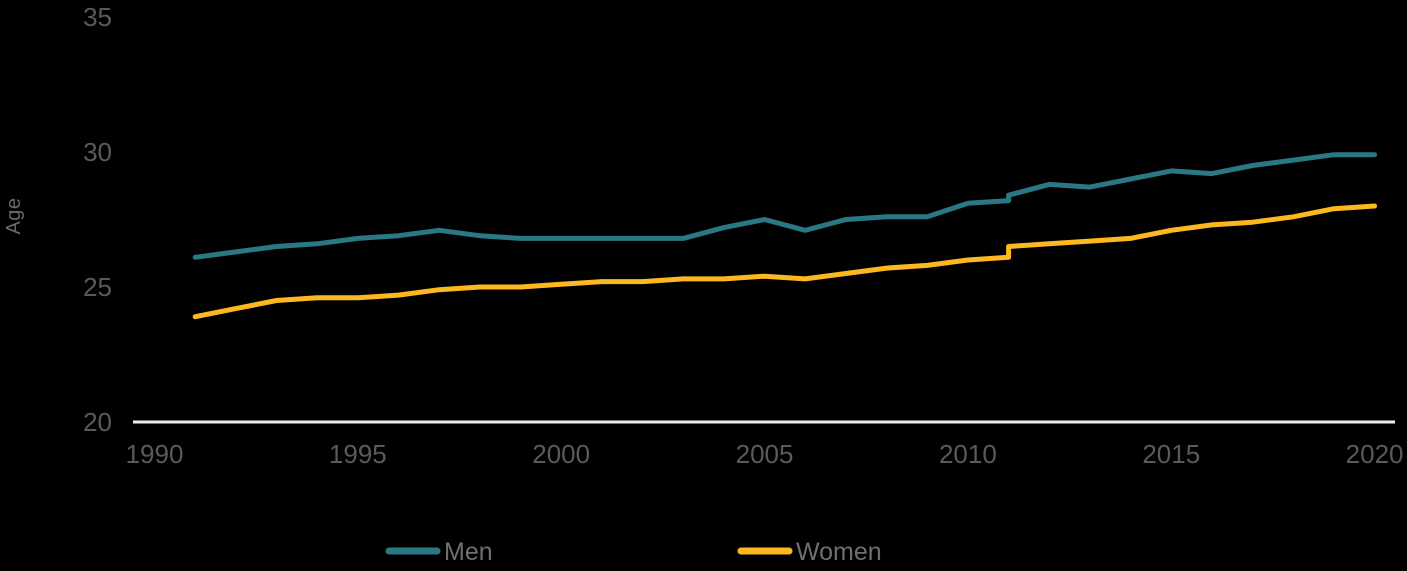  What do you see at coordinates (97, 287) in the screenshot?
I see `y-tick-label: 25` at bounding box center [97, 287].